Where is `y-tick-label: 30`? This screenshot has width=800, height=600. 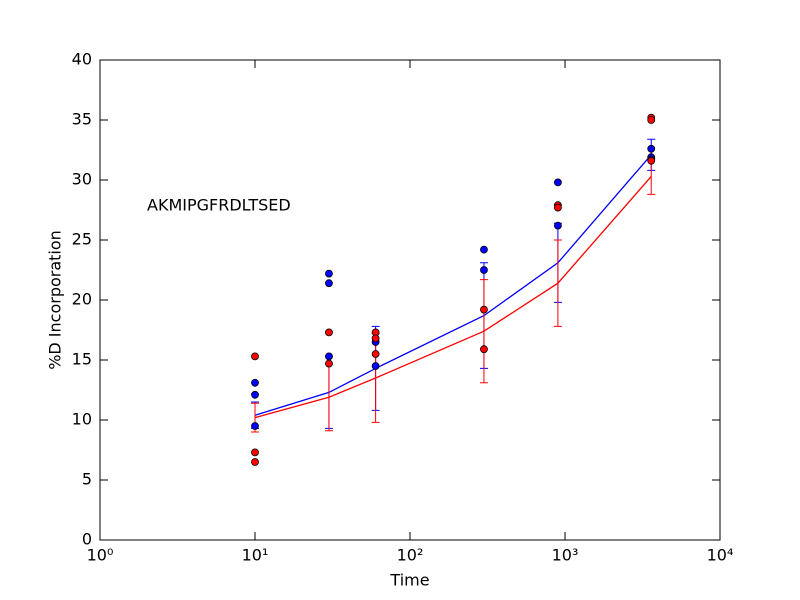
y-tick-label: 30 is located at coordinates (82, 179).